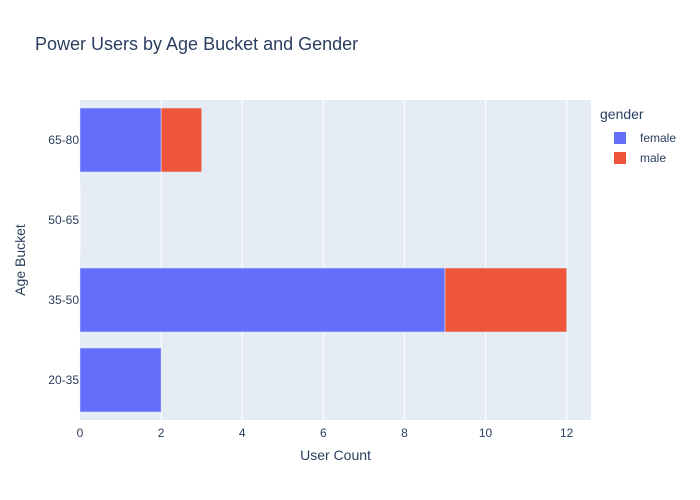  Describe the element at coordinates (63, 140) in the screenshot. I see `y-tick-label: 65-80` at that location.